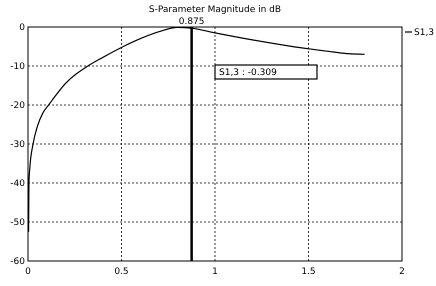  I want to click on y-tick-label: -30, so click(18, 145).